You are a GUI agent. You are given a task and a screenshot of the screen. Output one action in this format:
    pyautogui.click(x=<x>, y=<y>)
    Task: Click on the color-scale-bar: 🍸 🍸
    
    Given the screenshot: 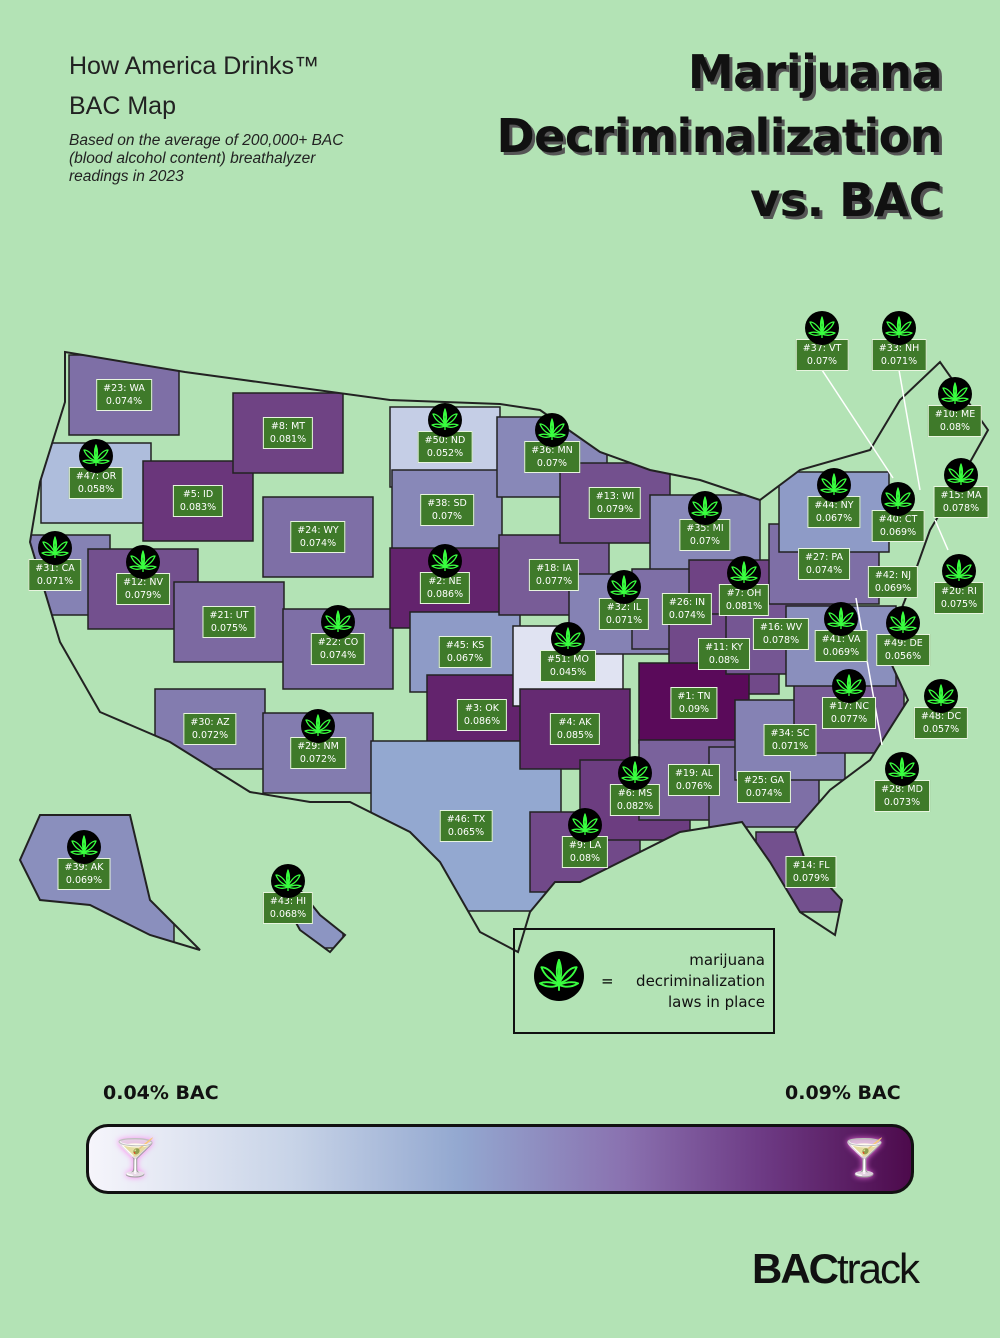 What is the action you would take?
    pyautogui.click(x=500, y=1159)
    